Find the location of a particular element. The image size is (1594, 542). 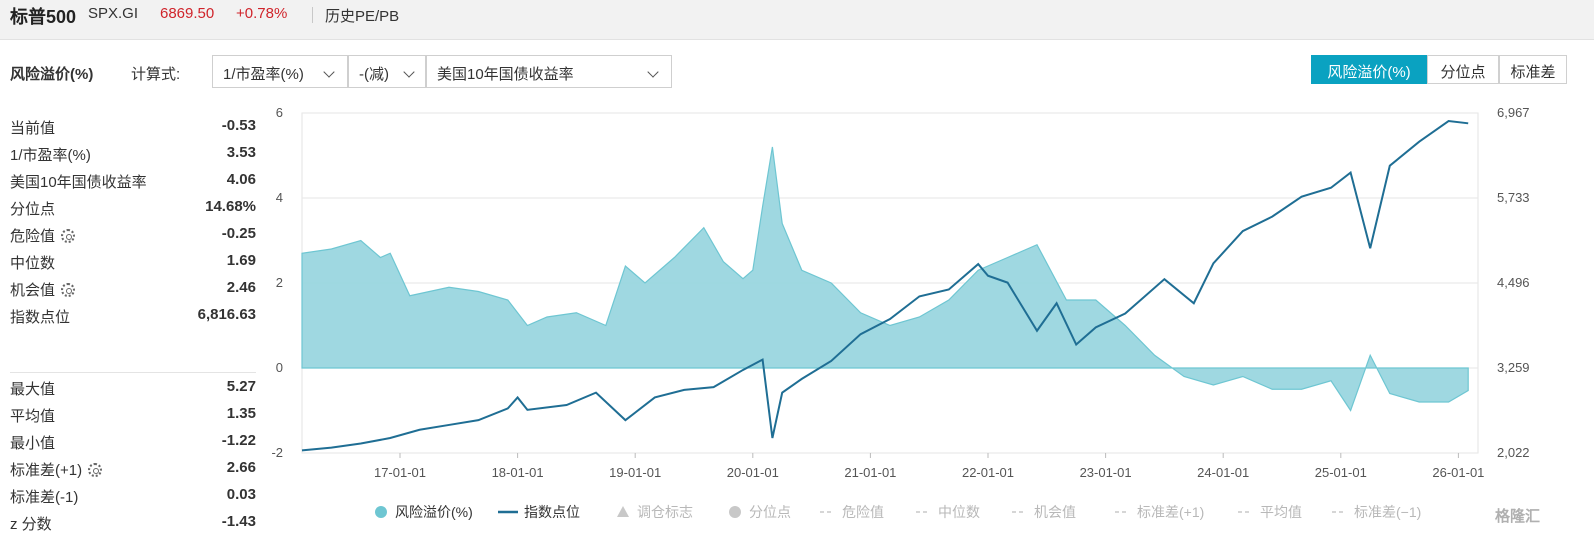

stat-std-plus1: 标准差(+1) 2.66 is located at coordinates (133, 469).